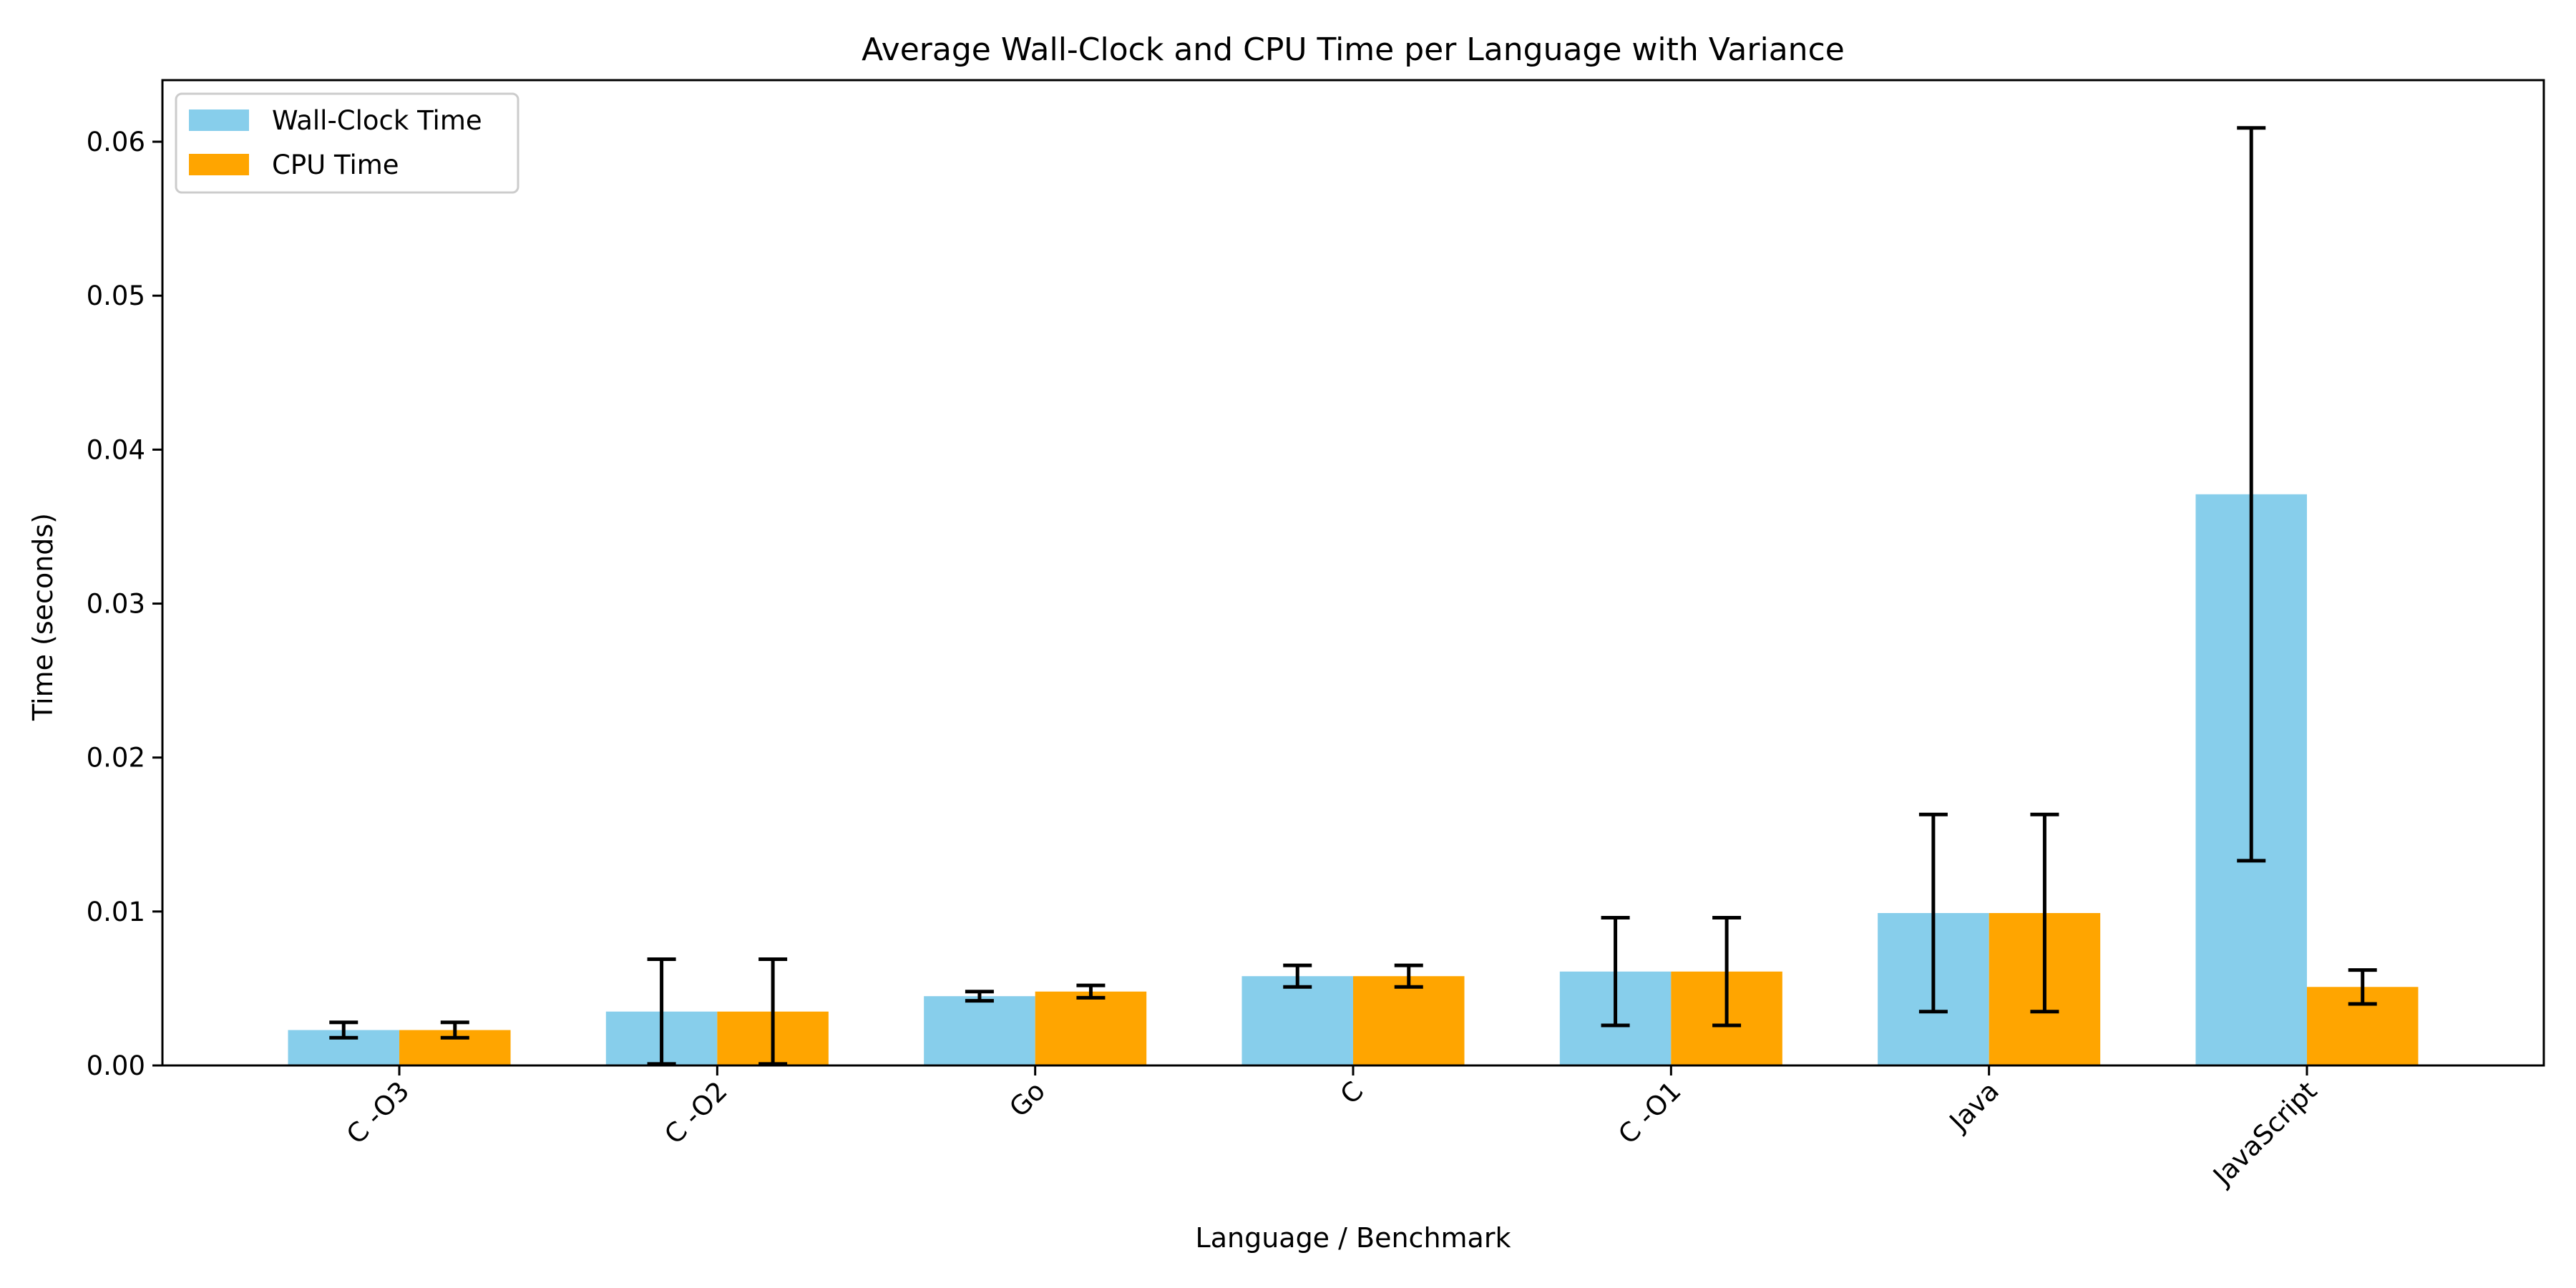 The width and height of the screenshot is (2576, 1288). What do you see at coordinates (116, 604) in the screenshot?
I see `y-tick-label: 0.03` at bounding box center [116, 604].